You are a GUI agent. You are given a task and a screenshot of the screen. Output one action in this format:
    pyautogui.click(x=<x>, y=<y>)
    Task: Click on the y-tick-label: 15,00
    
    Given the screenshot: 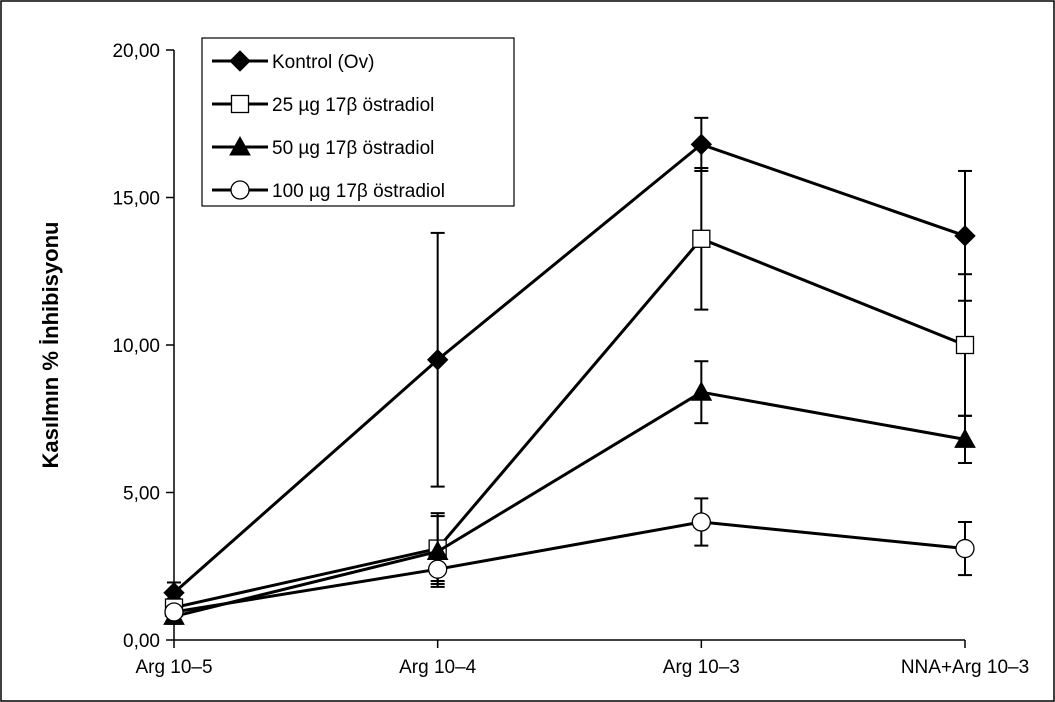 What is the action you would take?
    pyautogui.click(x=136, y=199)
    